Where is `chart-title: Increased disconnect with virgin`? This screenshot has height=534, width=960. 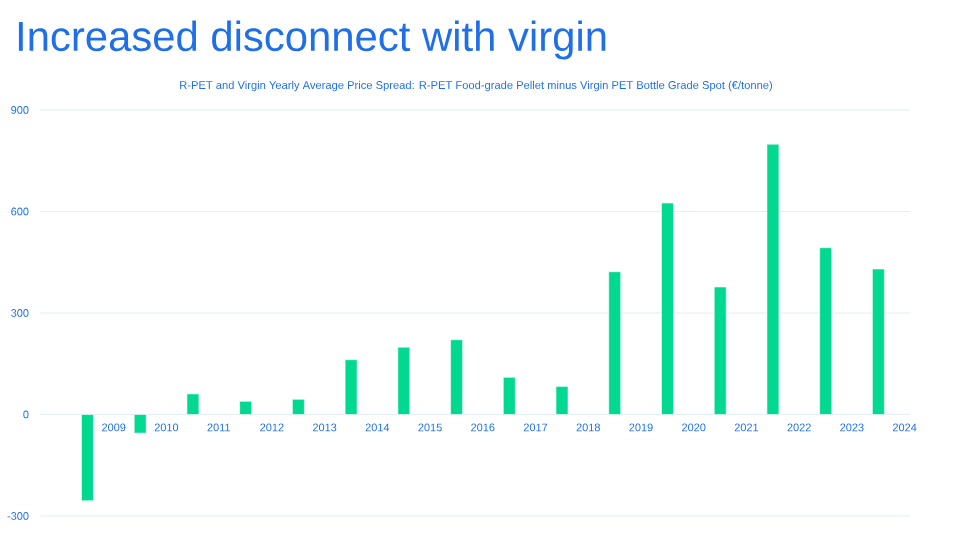 chart-title: Increased disconnect with virgin is located at coordinates (312, 40).